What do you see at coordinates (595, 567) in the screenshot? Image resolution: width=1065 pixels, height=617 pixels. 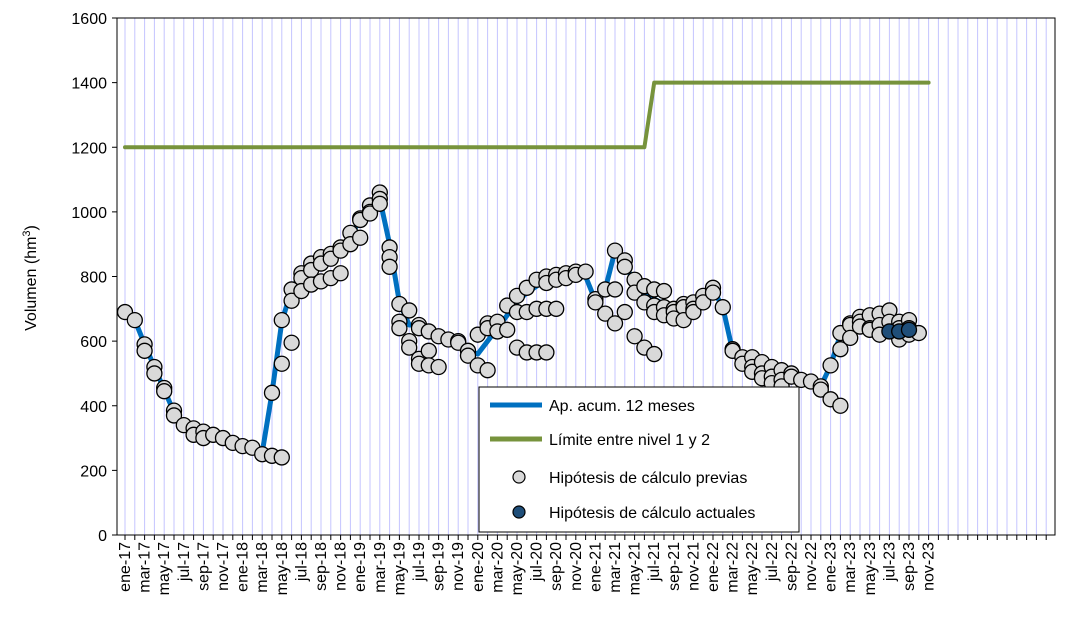 I see `x-tick-label: ene-21` at bounding box center [595, 567].